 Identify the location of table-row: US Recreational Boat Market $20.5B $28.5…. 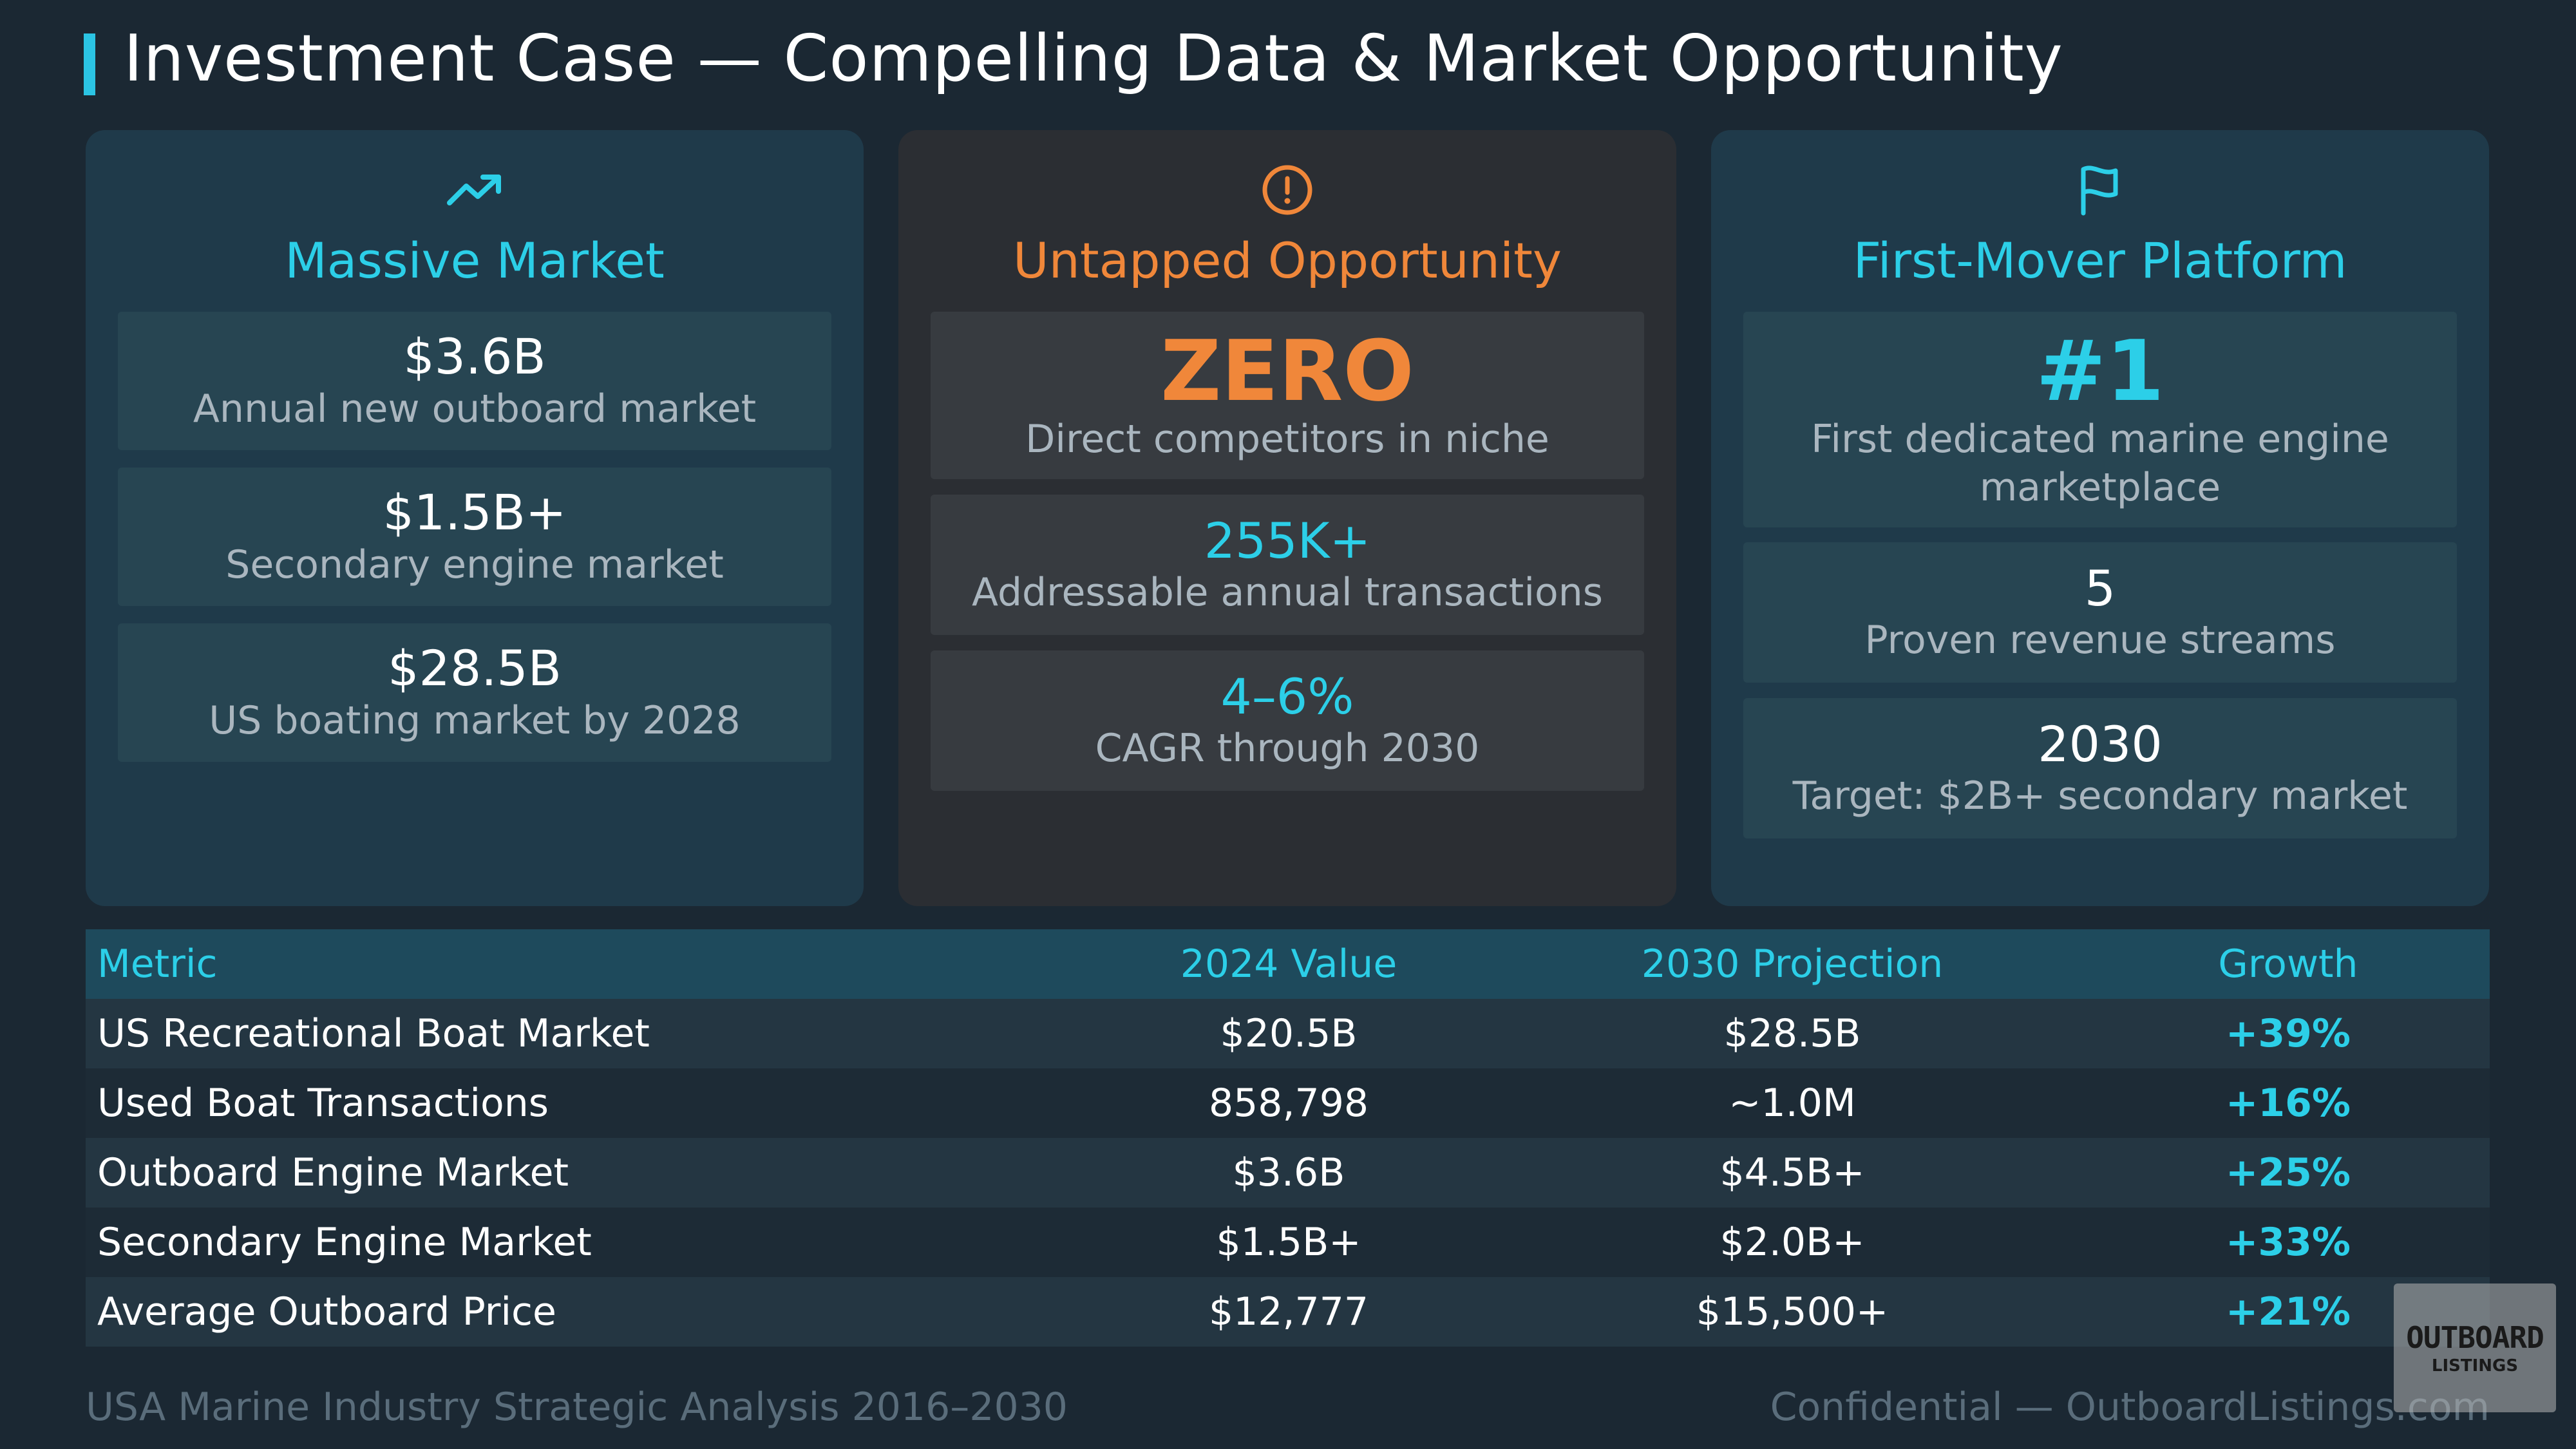
(1288, 1033).